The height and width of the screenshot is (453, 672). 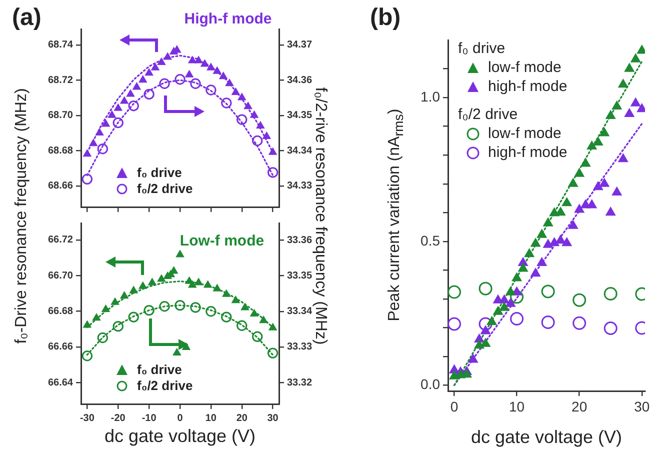 What do you see at coordinates (61, 382) in the screenshot?
I see `y-tick-label: 66.64` at bounding box center [61, 382].